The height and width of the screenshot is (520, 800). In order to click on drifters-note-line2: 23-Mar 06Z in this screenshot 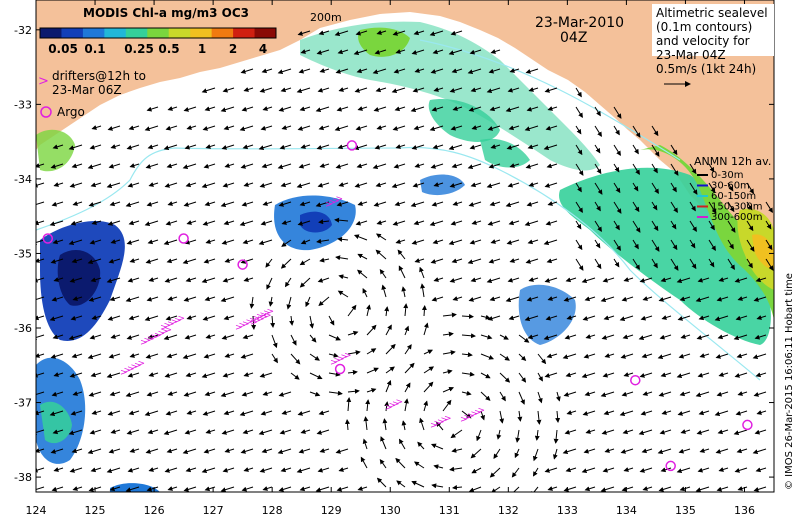, I will do `click(87, 90)`.